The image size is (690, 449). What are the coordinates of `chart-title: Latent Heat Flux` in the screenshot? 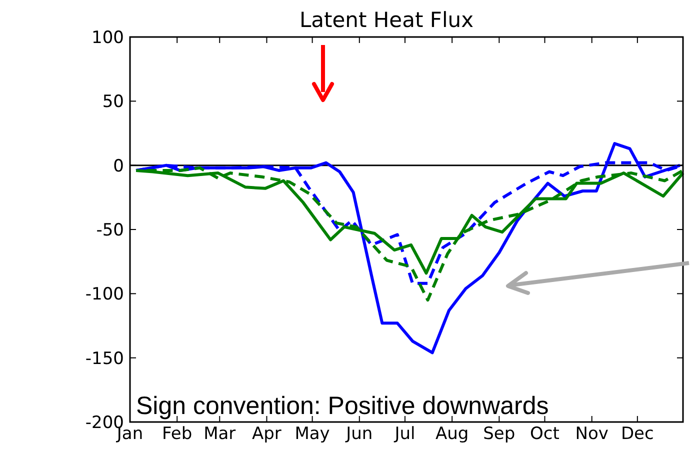 It's located at (386, 20).